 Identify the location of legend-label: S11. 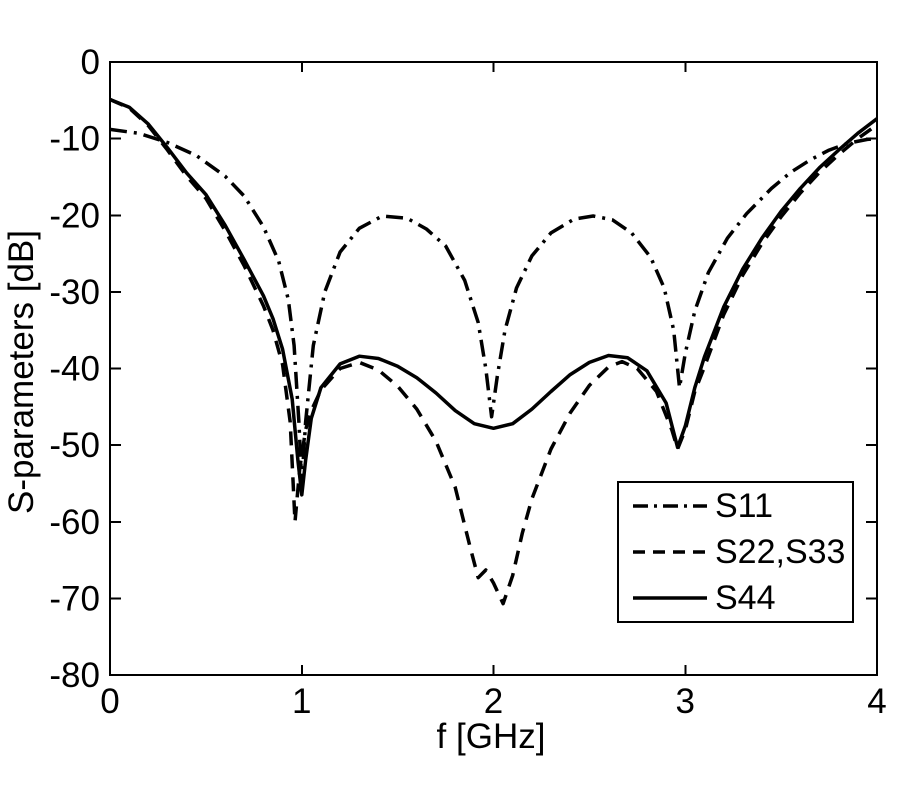
(744, 506).